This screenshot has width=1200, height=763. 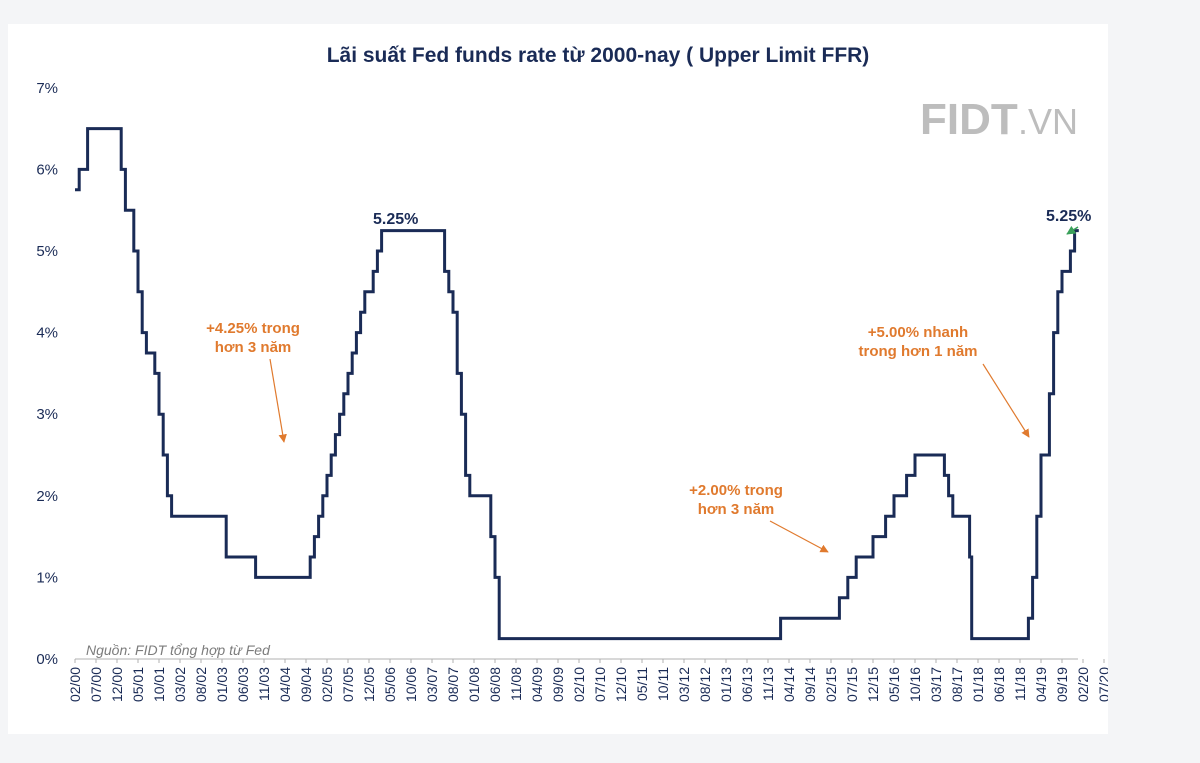 I want to click on x-tick-label: 09/04, so click(x=306, y=684).